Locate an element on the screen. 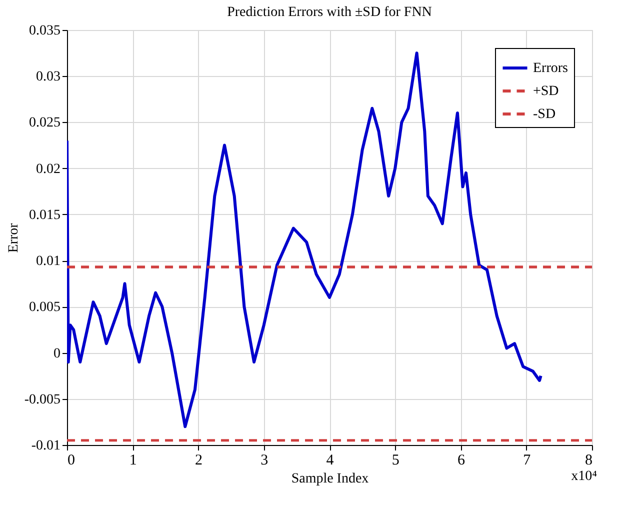 Image resolution: width=640 pixels, height=506 pixels. y-tick-label: 0.025 is located at coordinates (44, 123).